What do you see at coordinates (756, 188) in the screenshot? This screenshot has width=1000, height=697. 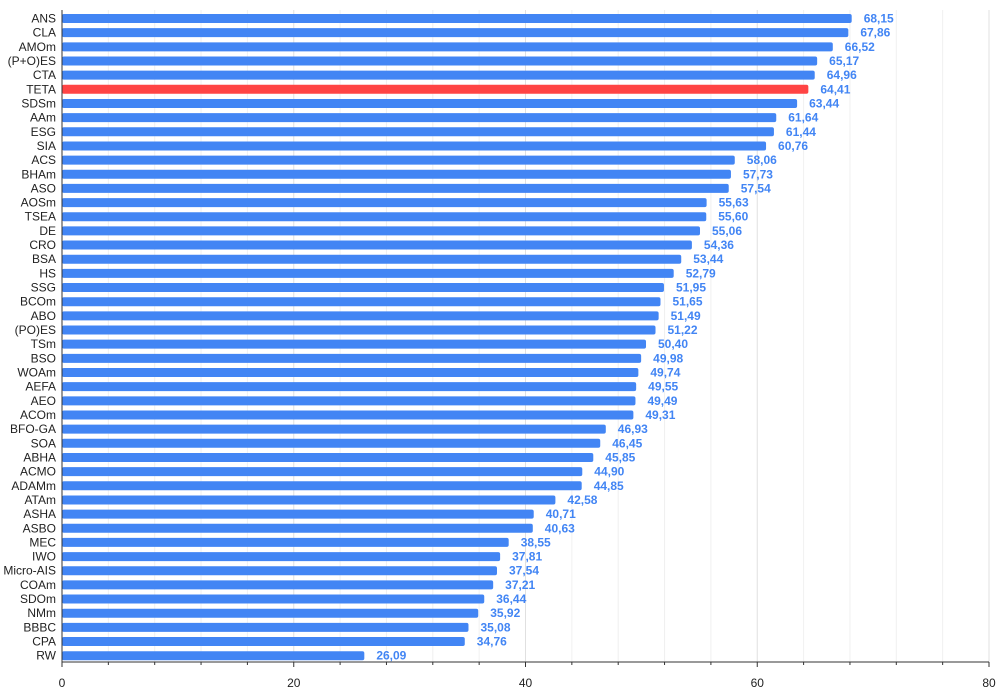 I see `value-label: 57,54` at bounding box center [756, 188].